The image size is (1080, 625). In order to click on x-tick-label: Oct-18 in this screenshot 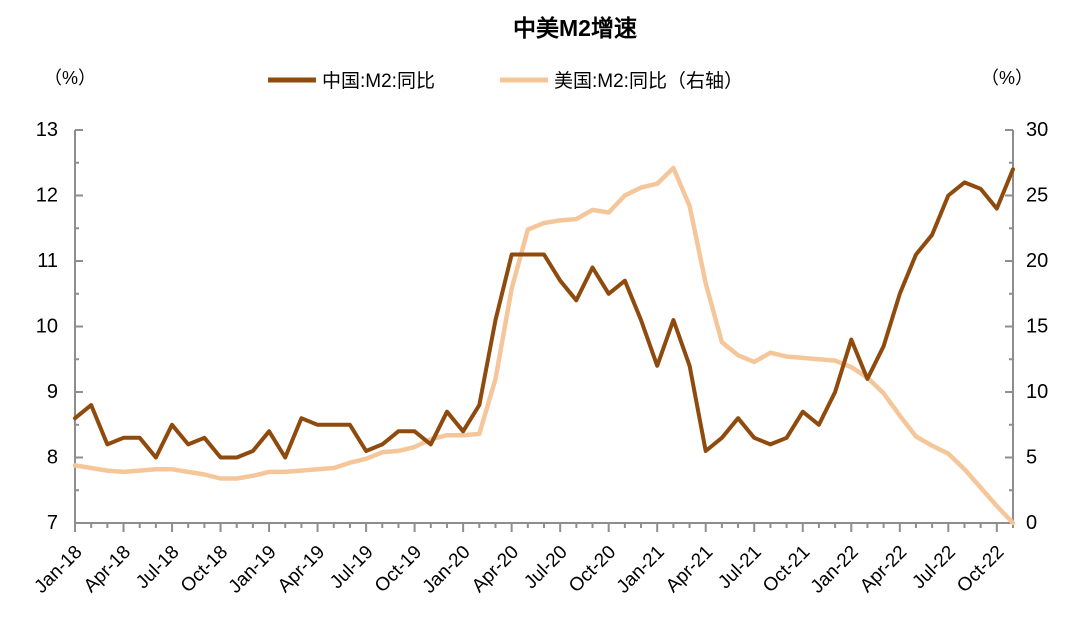, I will do `click(204, 569)`.